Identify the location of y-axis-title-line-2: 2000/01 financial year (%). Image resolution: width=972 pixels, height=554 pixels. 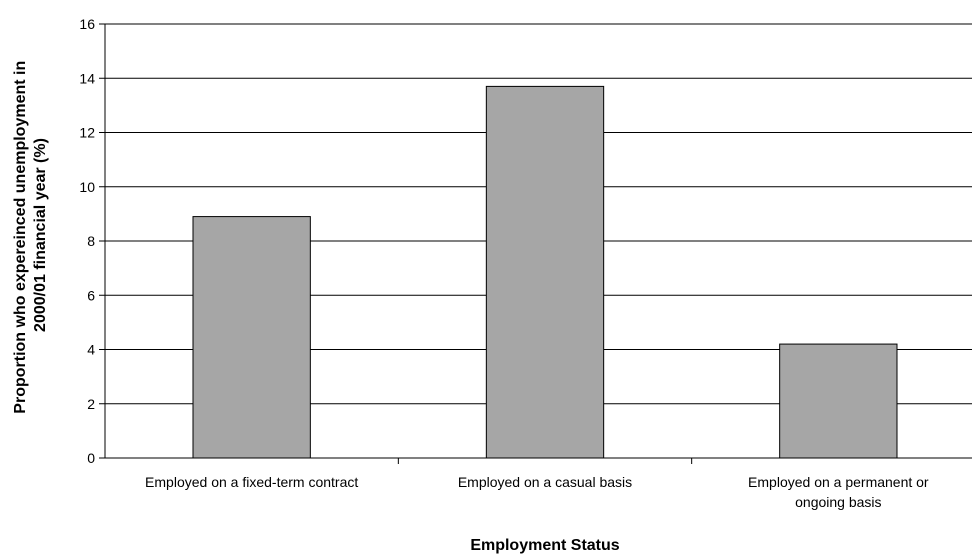
(40, 235).